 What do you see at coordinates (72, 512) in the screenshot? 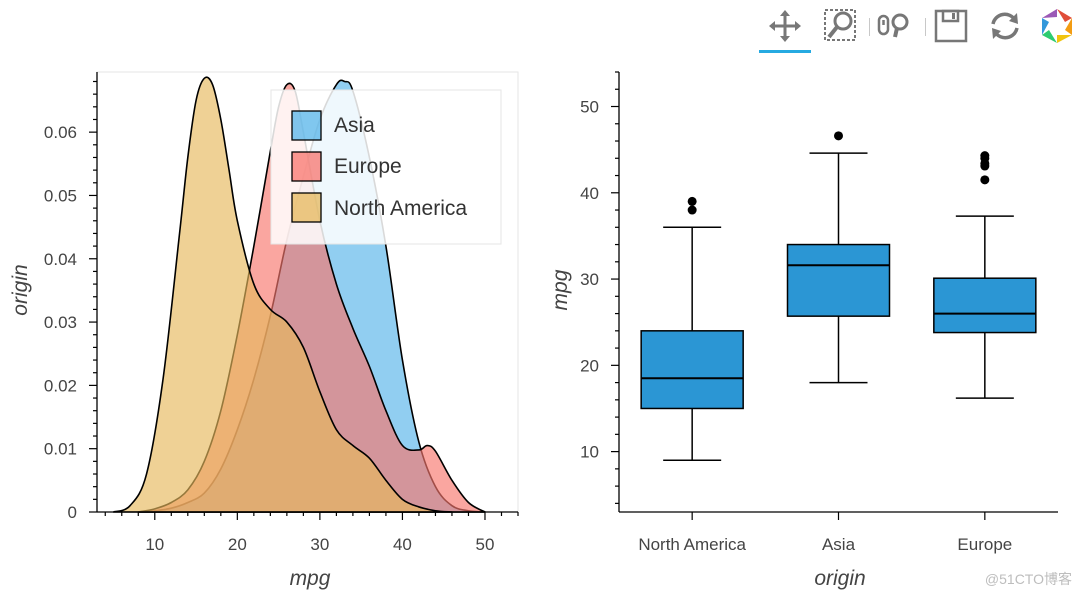
I see `density-y-tick-label: 0` at bounding box center [72, 512].